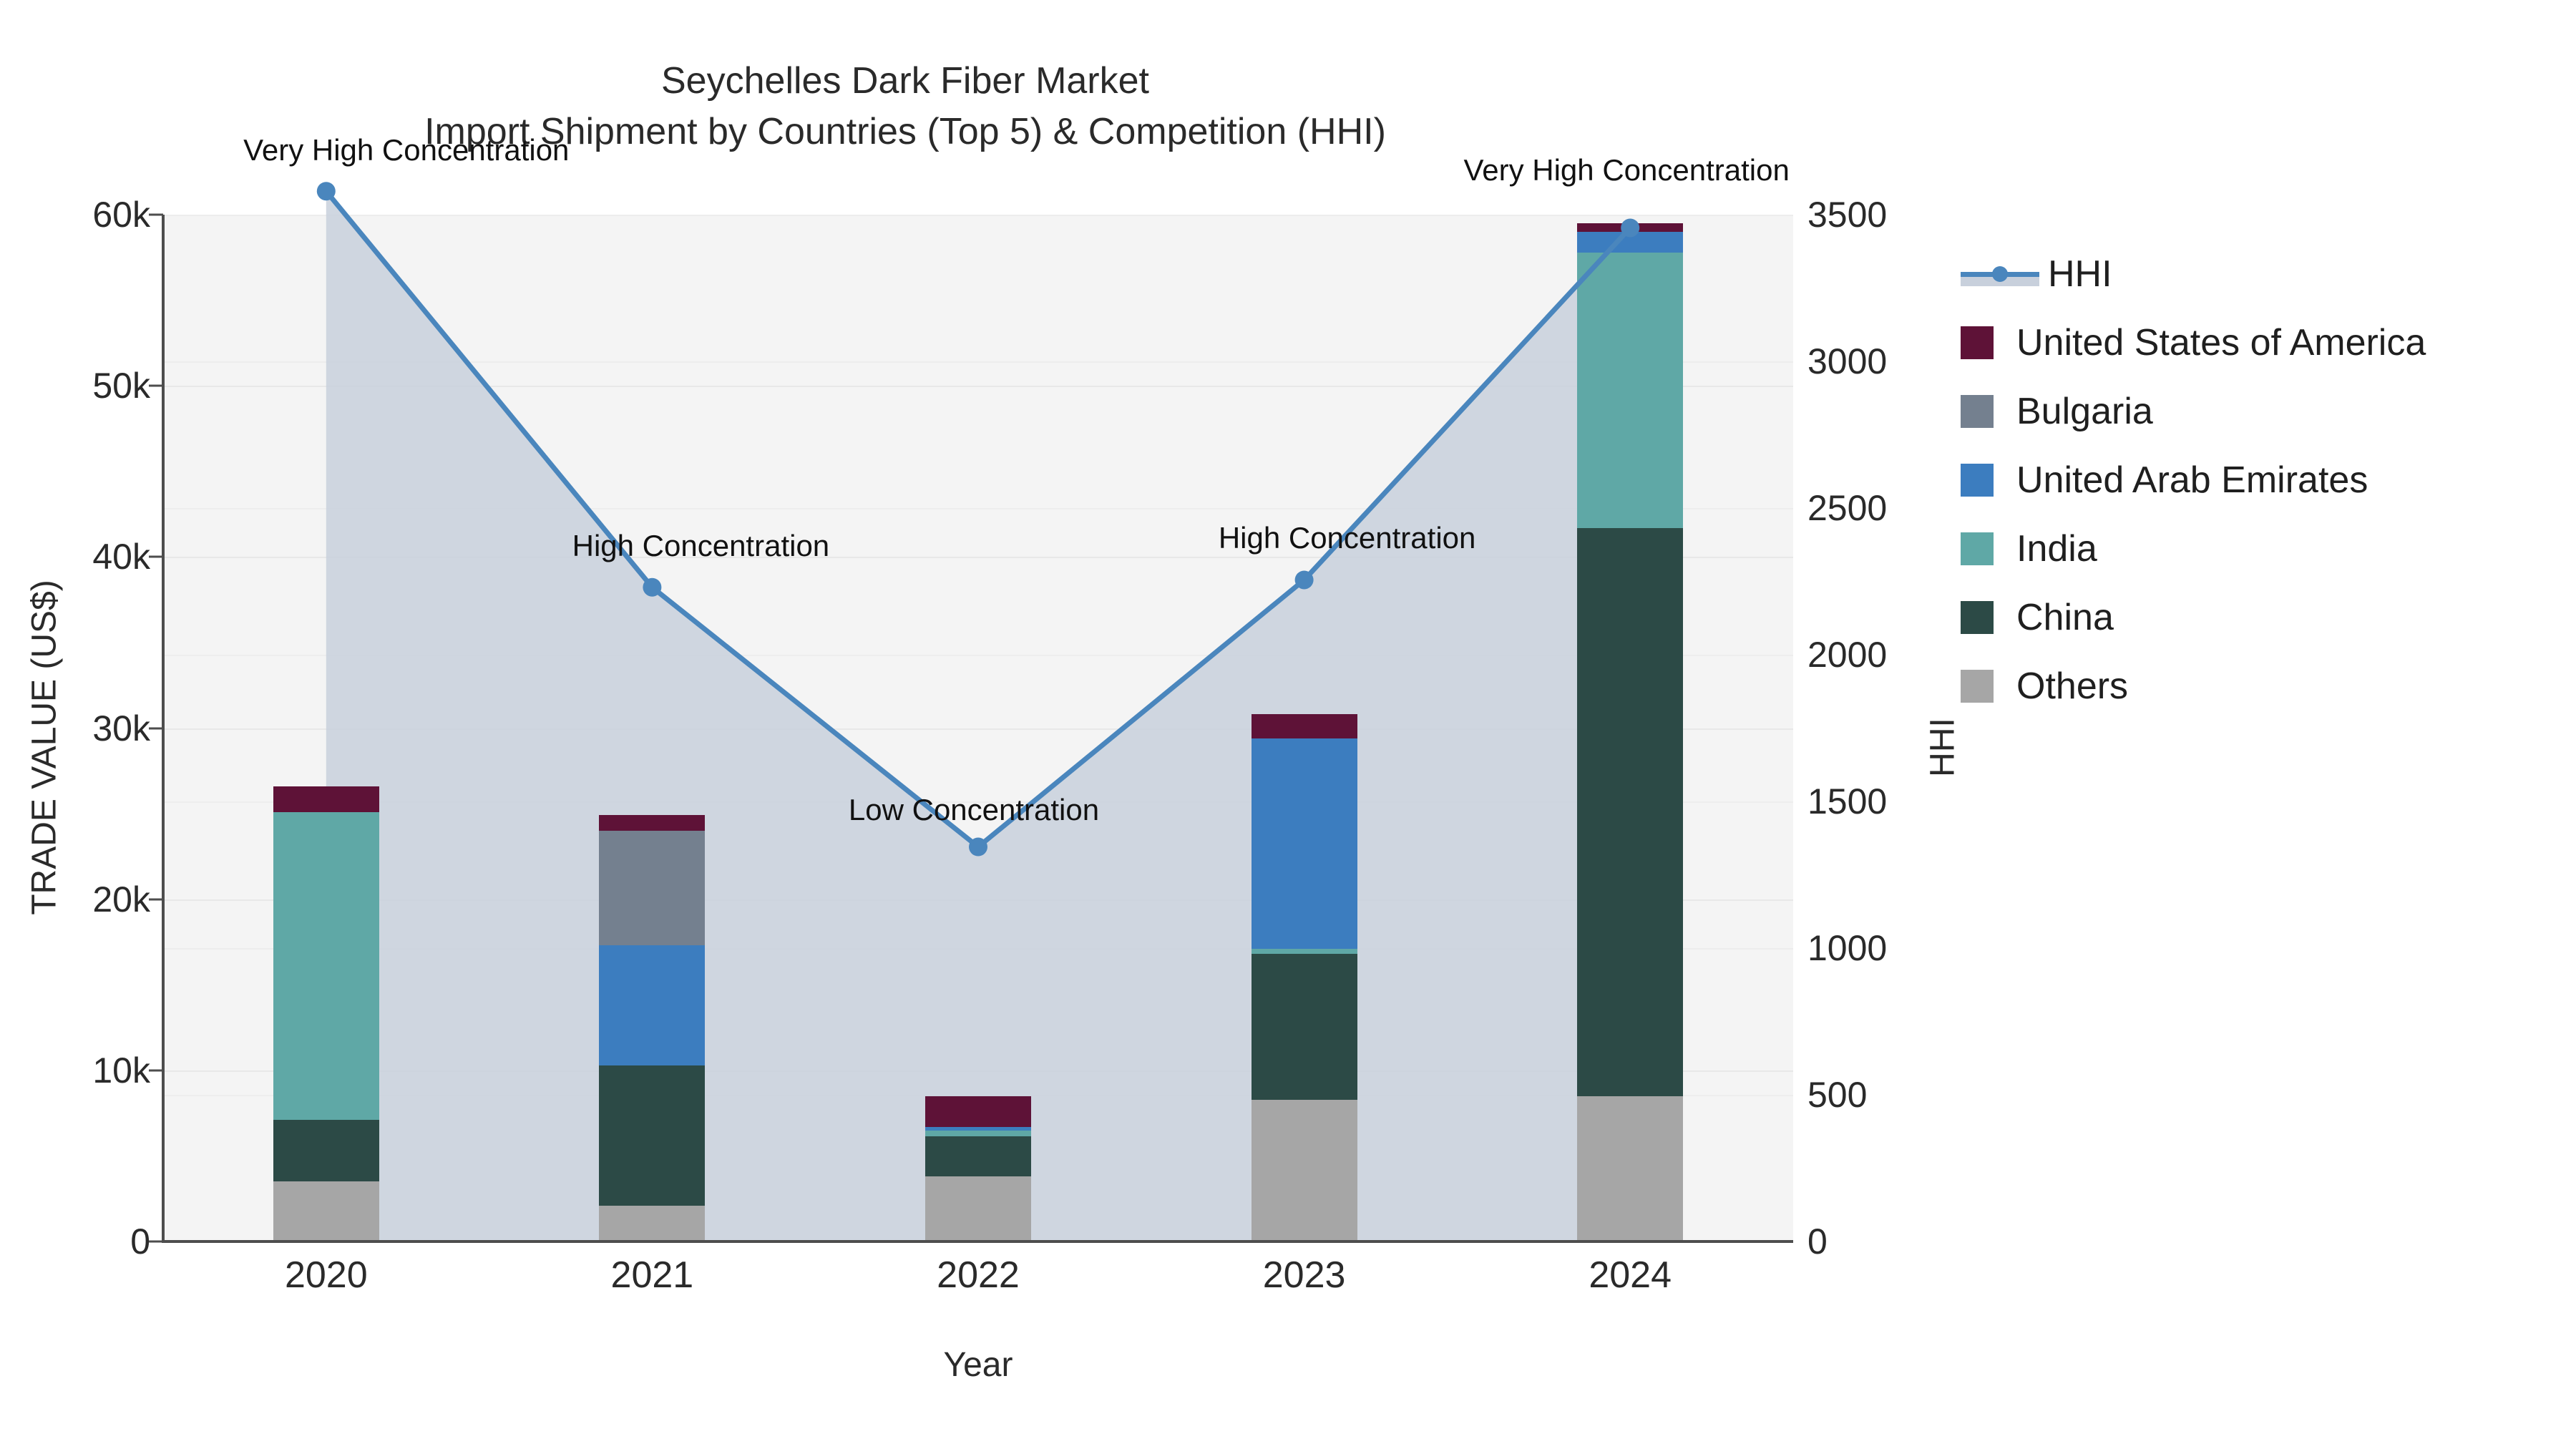  Describe the element at coordinates (2080, 274) in the screenshot. I see `legend-label: HHI` at that location.